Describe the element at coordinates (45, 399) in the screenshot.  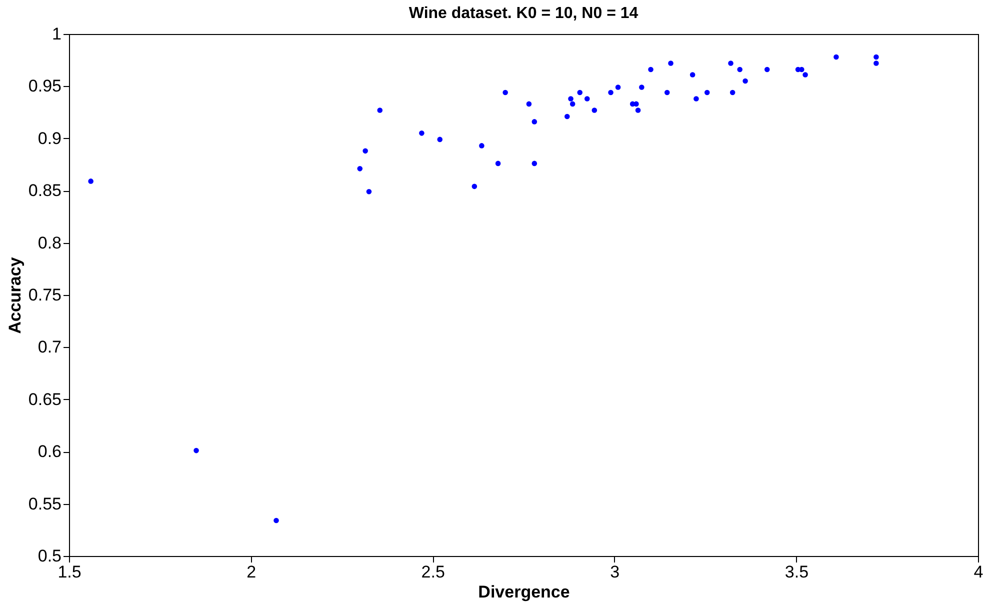
I see `y-tick-label: 0.65` at that location.